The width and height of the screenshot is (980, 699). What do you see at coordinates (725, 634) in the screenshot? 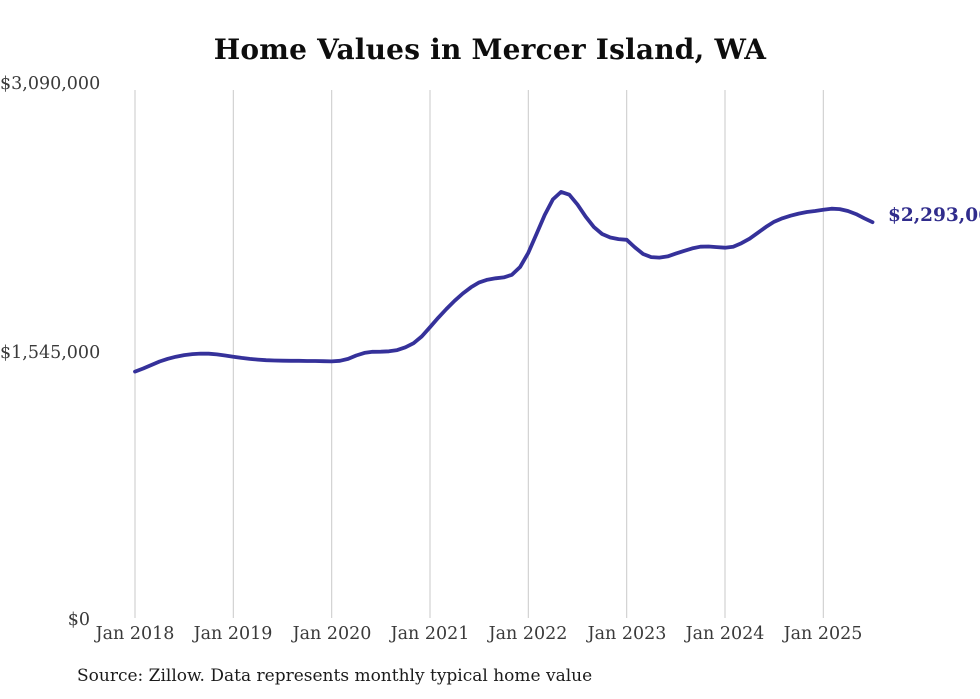
I see `x-axis-label-2024: Jan 2024` at bounding box center [725, 634].